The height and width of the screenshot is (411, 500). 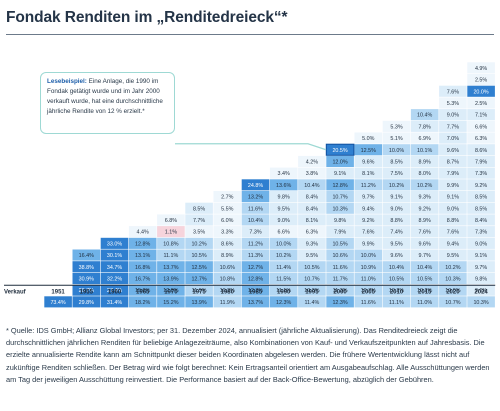 I want to click on cell-undefined-1980, so click(x=227, y=302).